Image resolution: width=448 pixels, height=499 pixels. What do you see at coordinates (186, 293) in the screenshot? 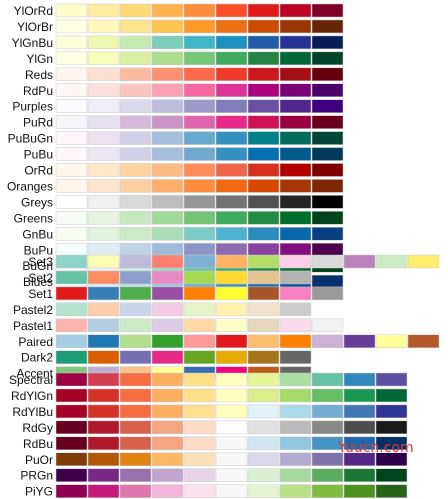
I see `palette-row-set1: Set1` at bounding box center [186, 293].